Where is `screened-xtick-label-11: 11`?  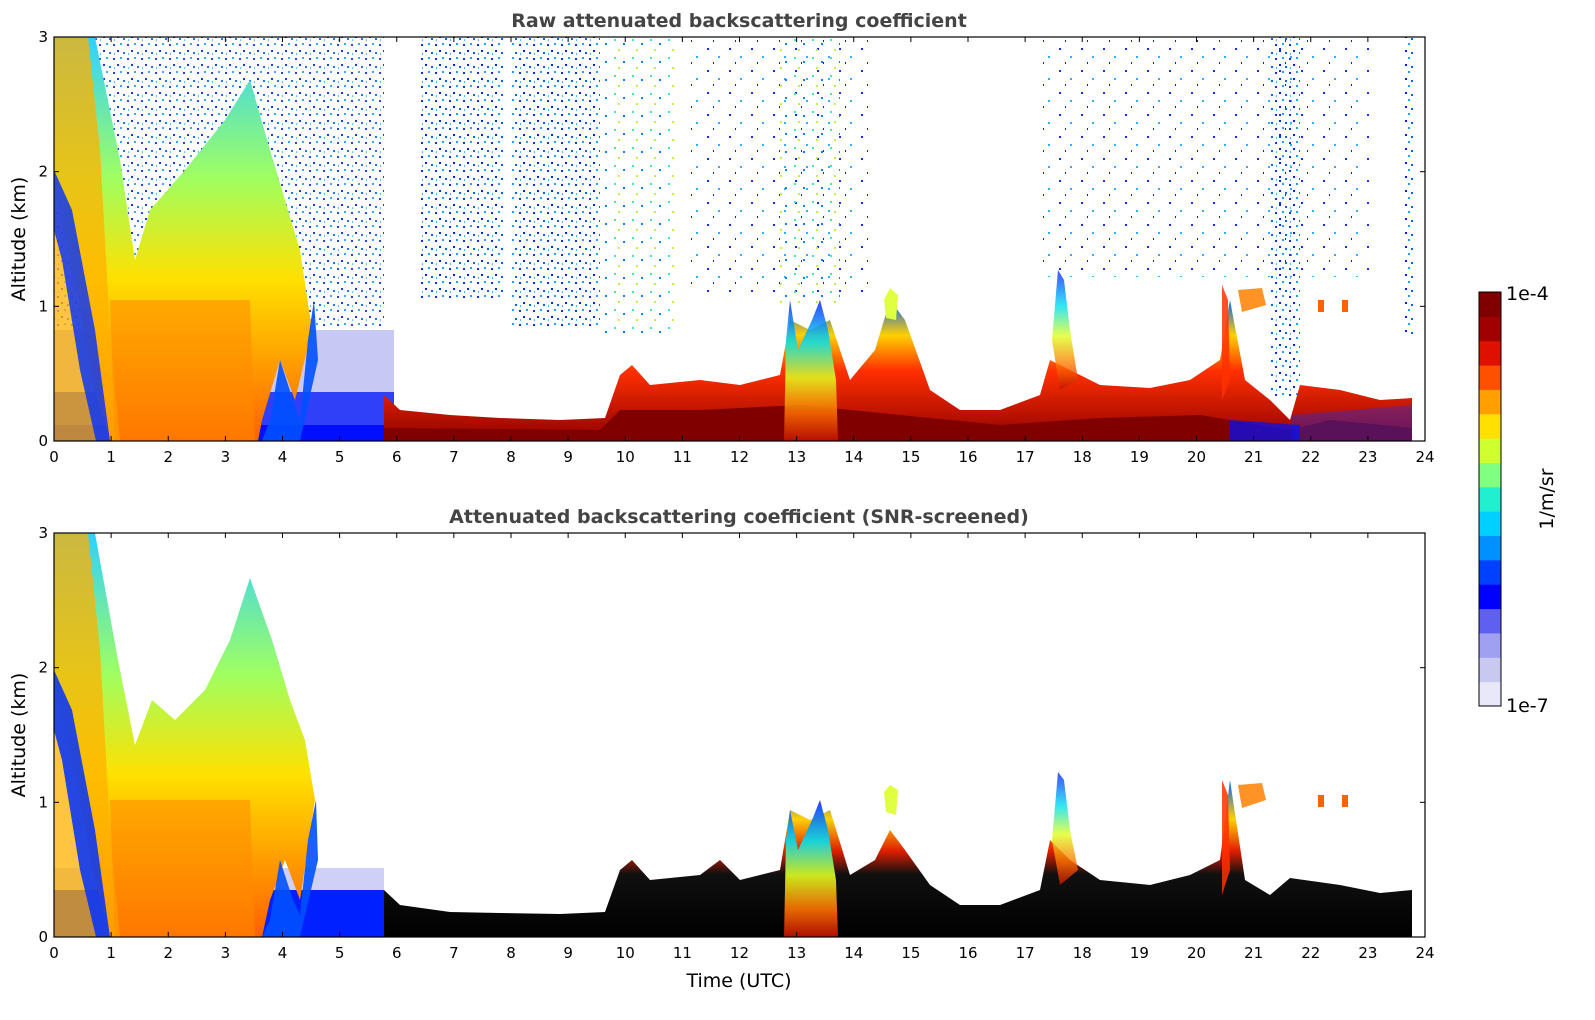
screened-xtick-label-11: 11 is located at coordinates (682, 953).